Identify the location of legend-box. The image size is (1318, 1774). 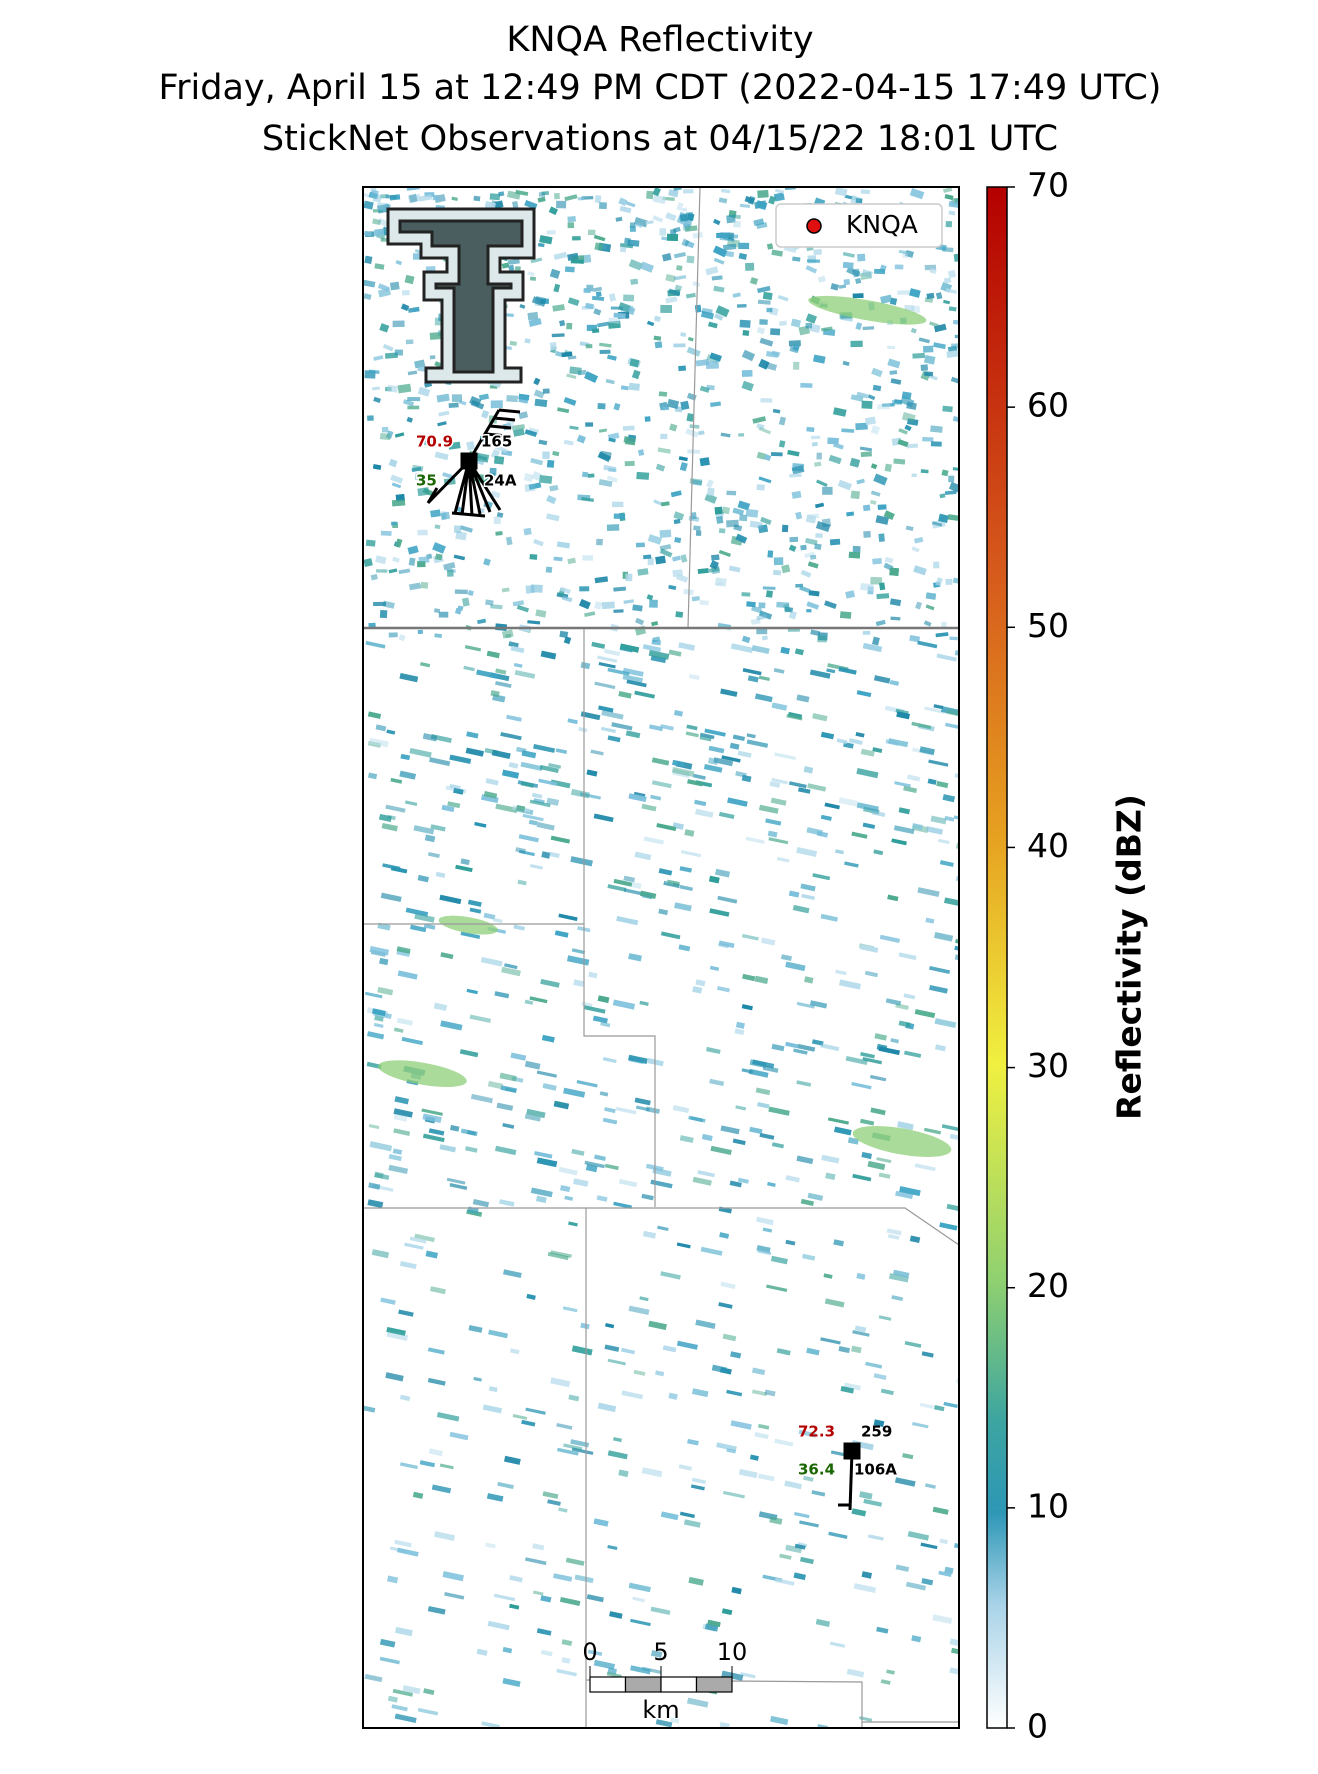
(859, 225).